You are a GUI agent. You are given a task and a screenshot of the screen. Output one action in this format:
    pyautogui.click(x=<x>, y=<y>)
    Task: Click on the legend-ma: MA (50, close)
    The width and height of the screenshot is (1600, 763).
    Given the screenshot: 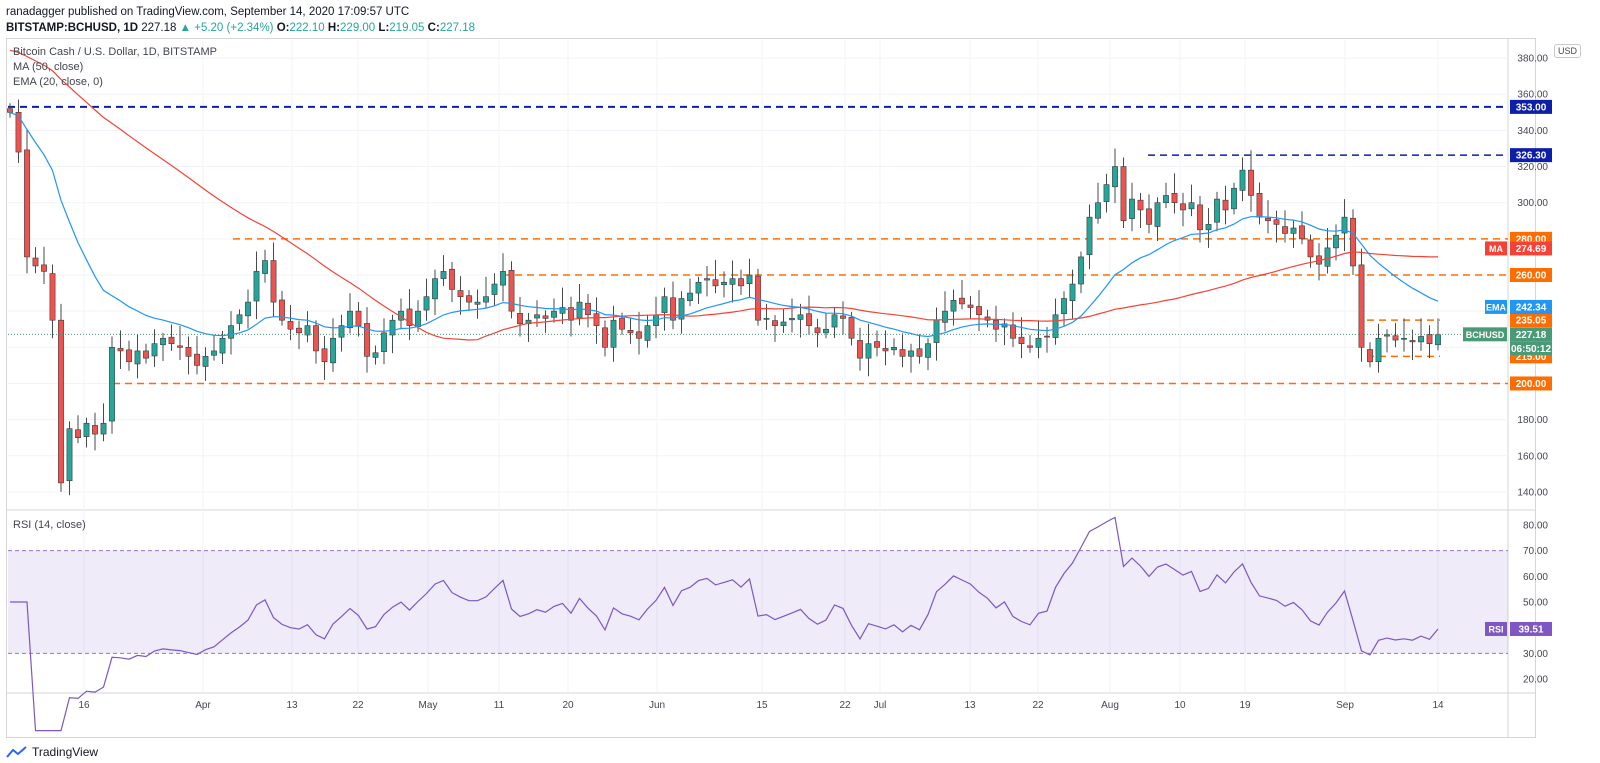 What is the action you would take?
    pyautogui.click(x=48, y=67)
    